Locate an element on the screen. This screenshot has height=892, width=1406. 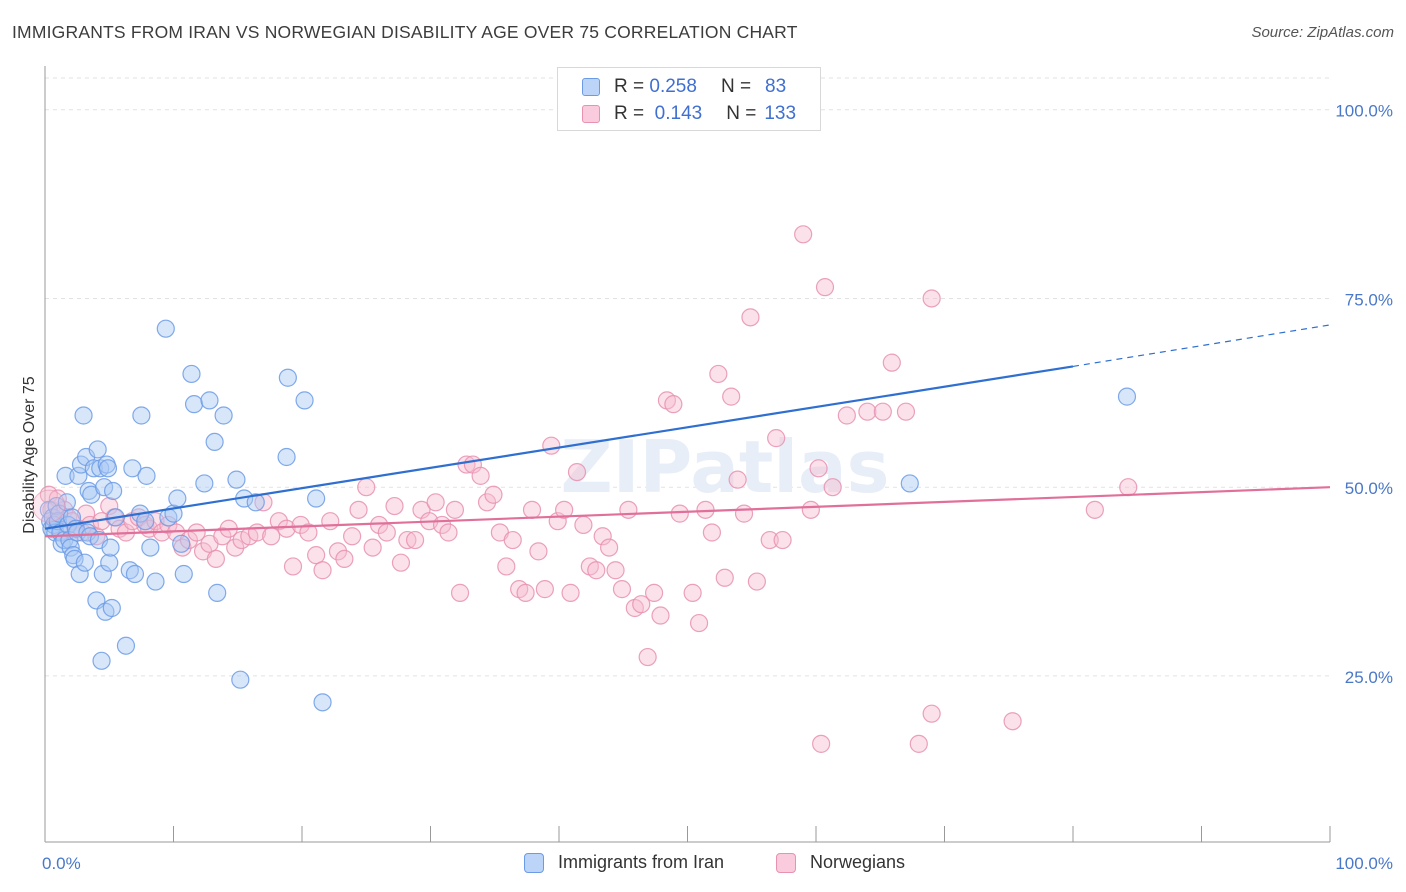
series-legend: Immigrants from Iran Norwegians is located at coordinates (703, 864).